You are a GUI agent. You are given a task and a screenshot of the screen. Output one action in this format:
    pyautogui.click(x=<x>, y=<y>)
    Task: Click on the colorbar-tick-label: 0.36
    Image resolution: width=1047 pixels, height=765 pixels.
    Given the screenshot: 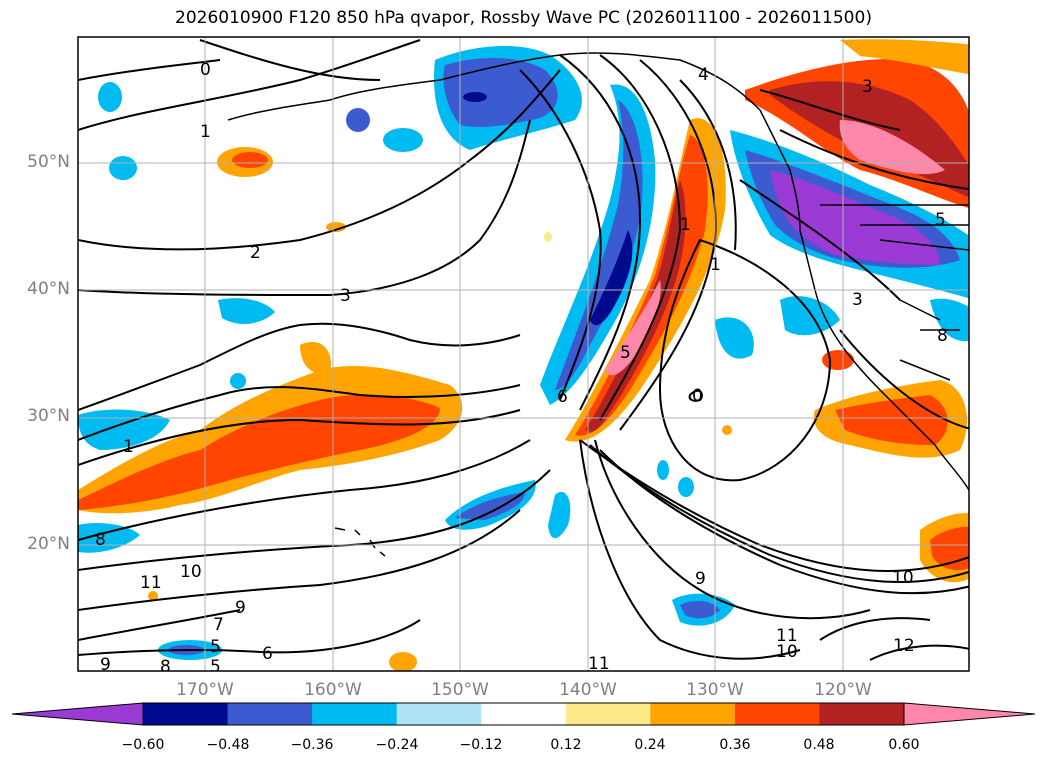 What is the action you would take?
    pyautogui.click(x=735, y=745)
    